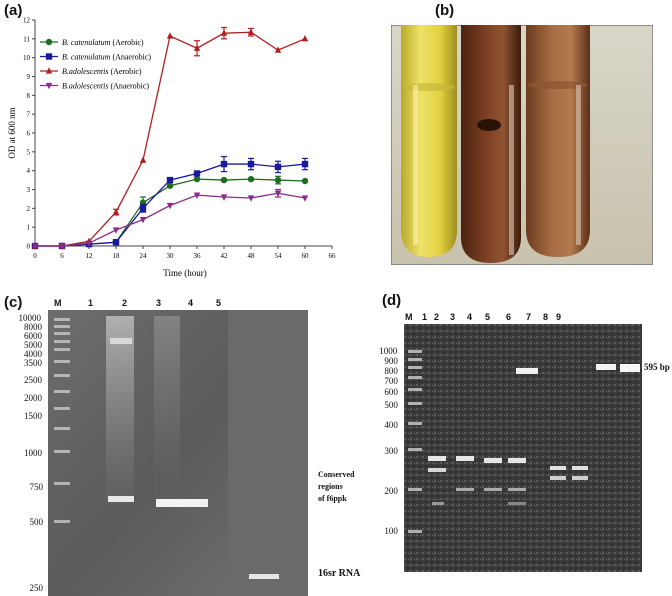 Image resolution: width=672 pixels, height=596 pixels. Describe the element at coordinates (409, 317) in the screenshot. I see `gel-d-marker-label: M` at that location.